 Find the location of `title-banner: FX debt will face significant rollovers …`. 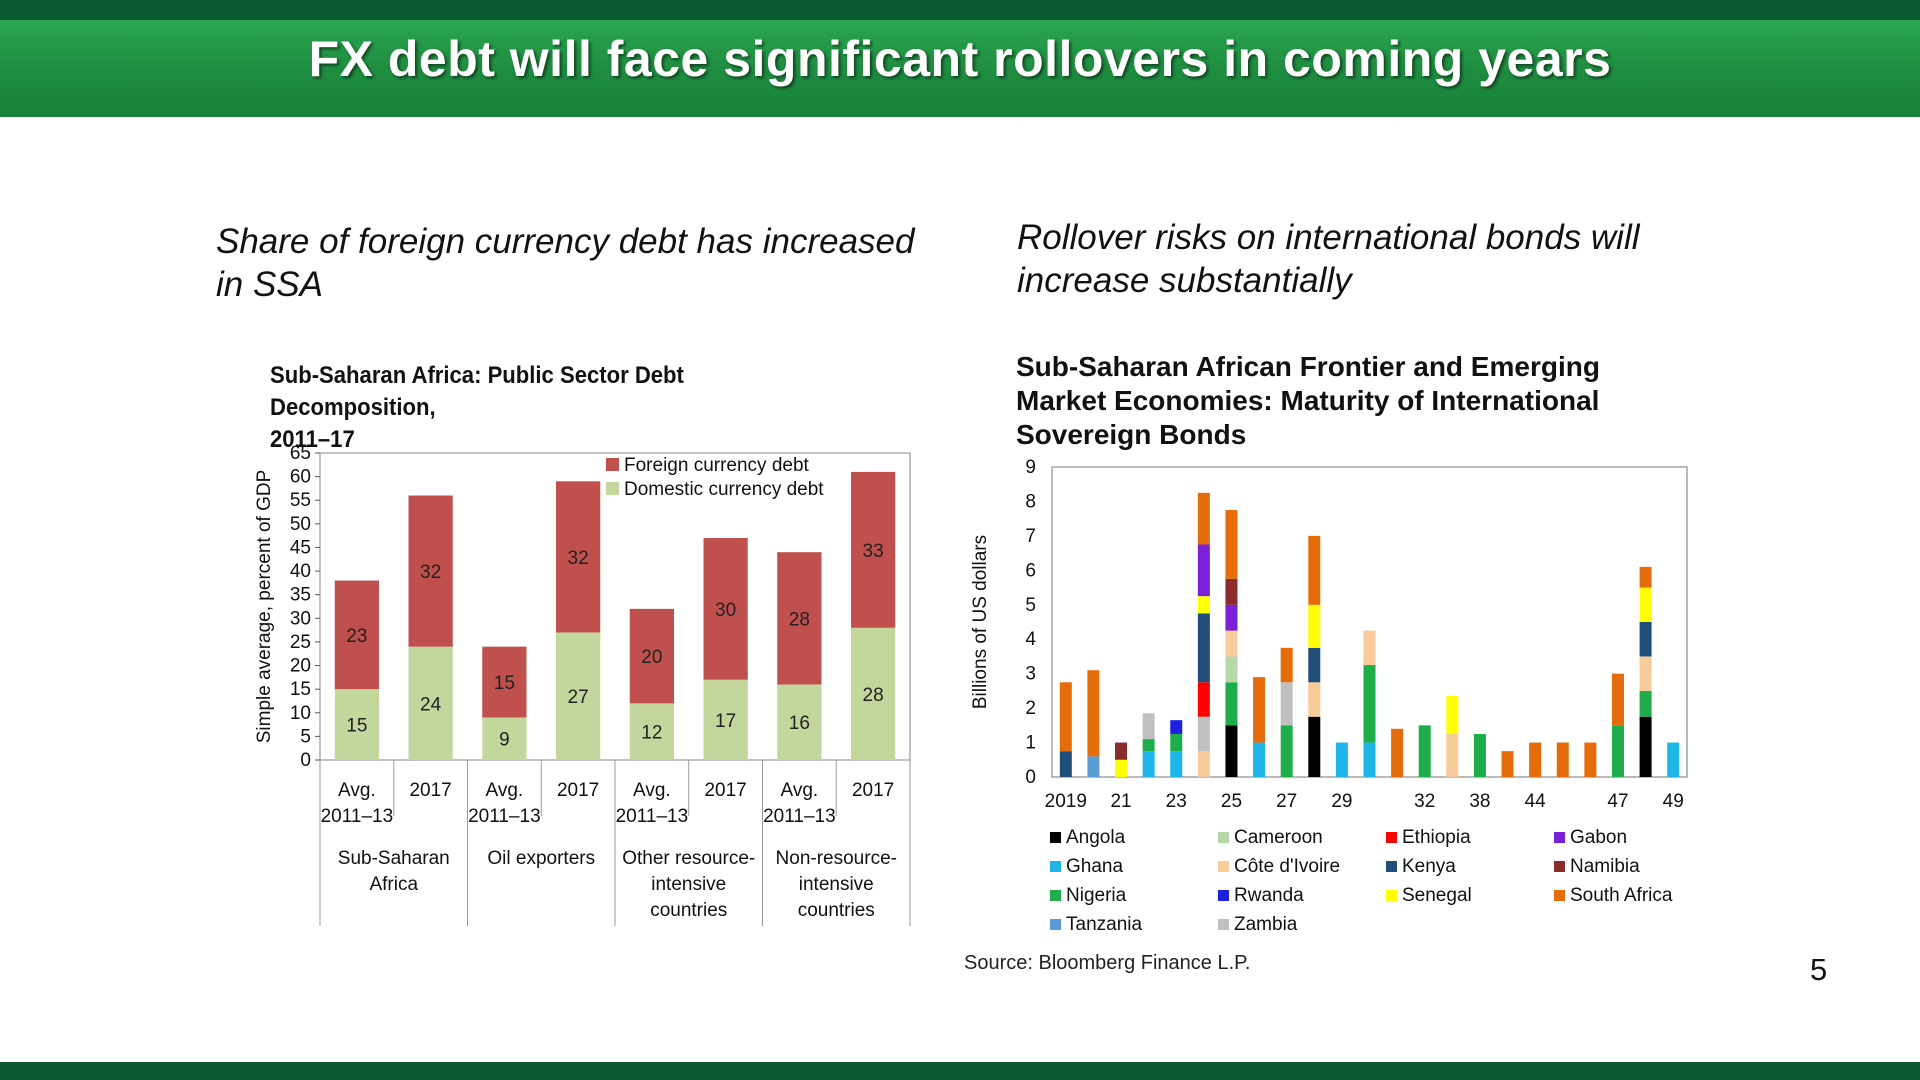

title-banner: FX debt will face significant rollovers … is located at coordinates (960, 68).